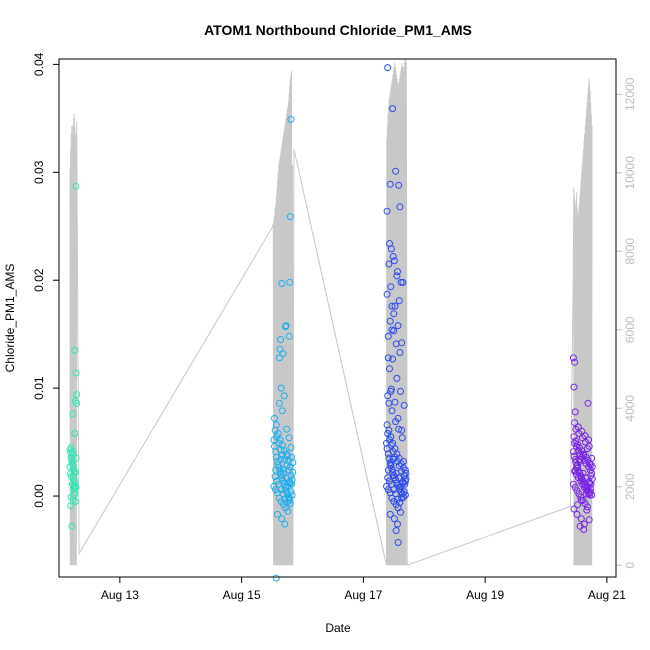 This screenshot has height=650, width=650. I want to click on chart-title: ATOM1 Northbound Chloride_PM1_AMS, so click(338, 30).